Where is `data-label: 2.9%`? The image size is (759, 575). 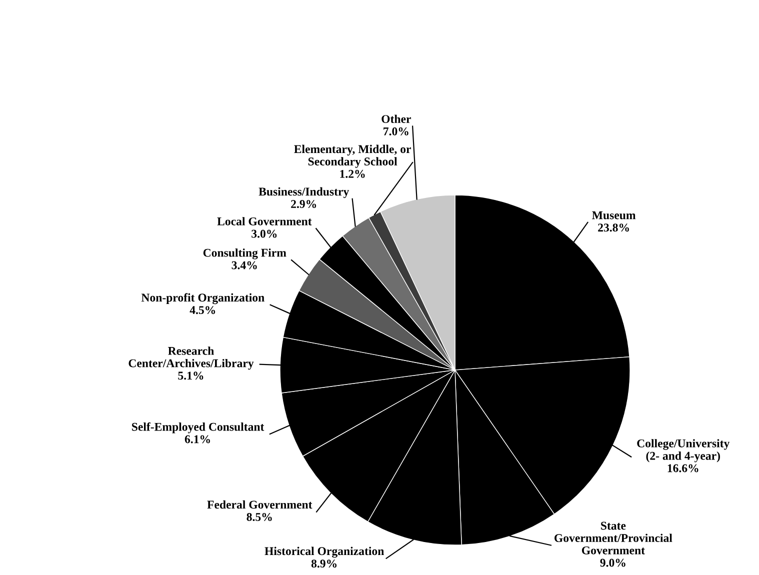
data-label: 2.9% is located at coordinates (303, 204).